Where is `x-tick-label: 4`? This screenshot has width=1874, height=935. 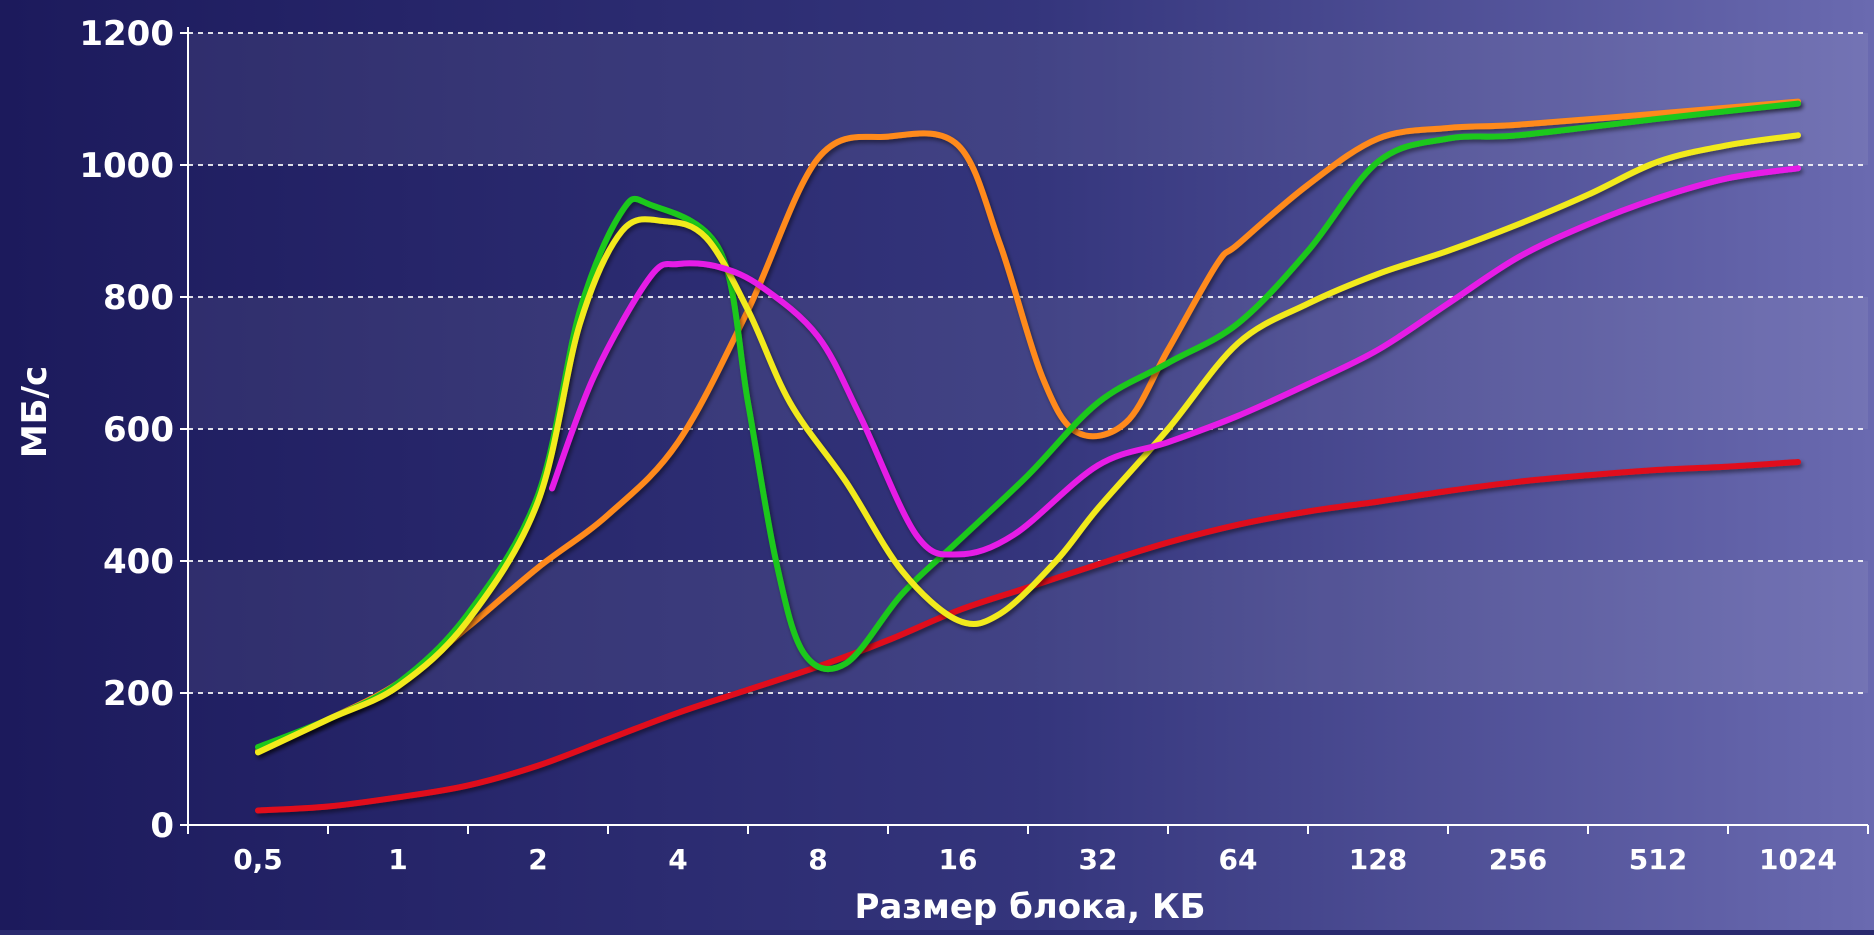 x-tick-label: 4 is located at coordinates (677, 859).